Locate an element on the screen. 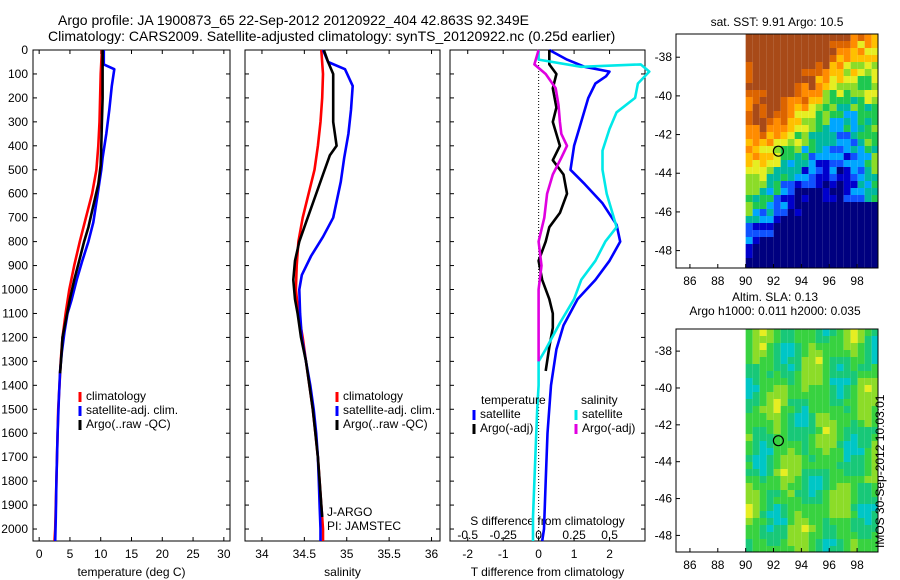 This screenshot has width=900, height=580. series-line-argo-raw-qc- is located at coordinates (314, 283).